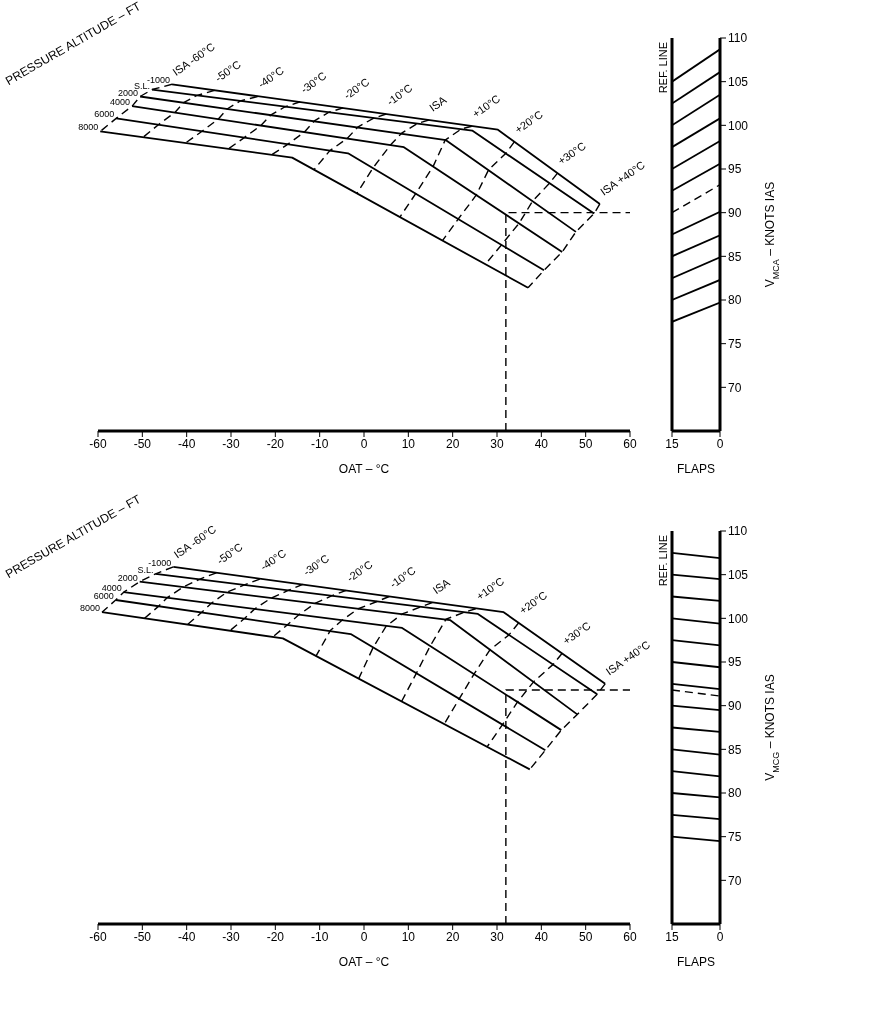 Image resolution: width=875 pixels, height=1024 pixels. What do you see at coordinates (104, 114) in the screenshot?
I see `series-label: 6000` at bounding box center [104, 114].